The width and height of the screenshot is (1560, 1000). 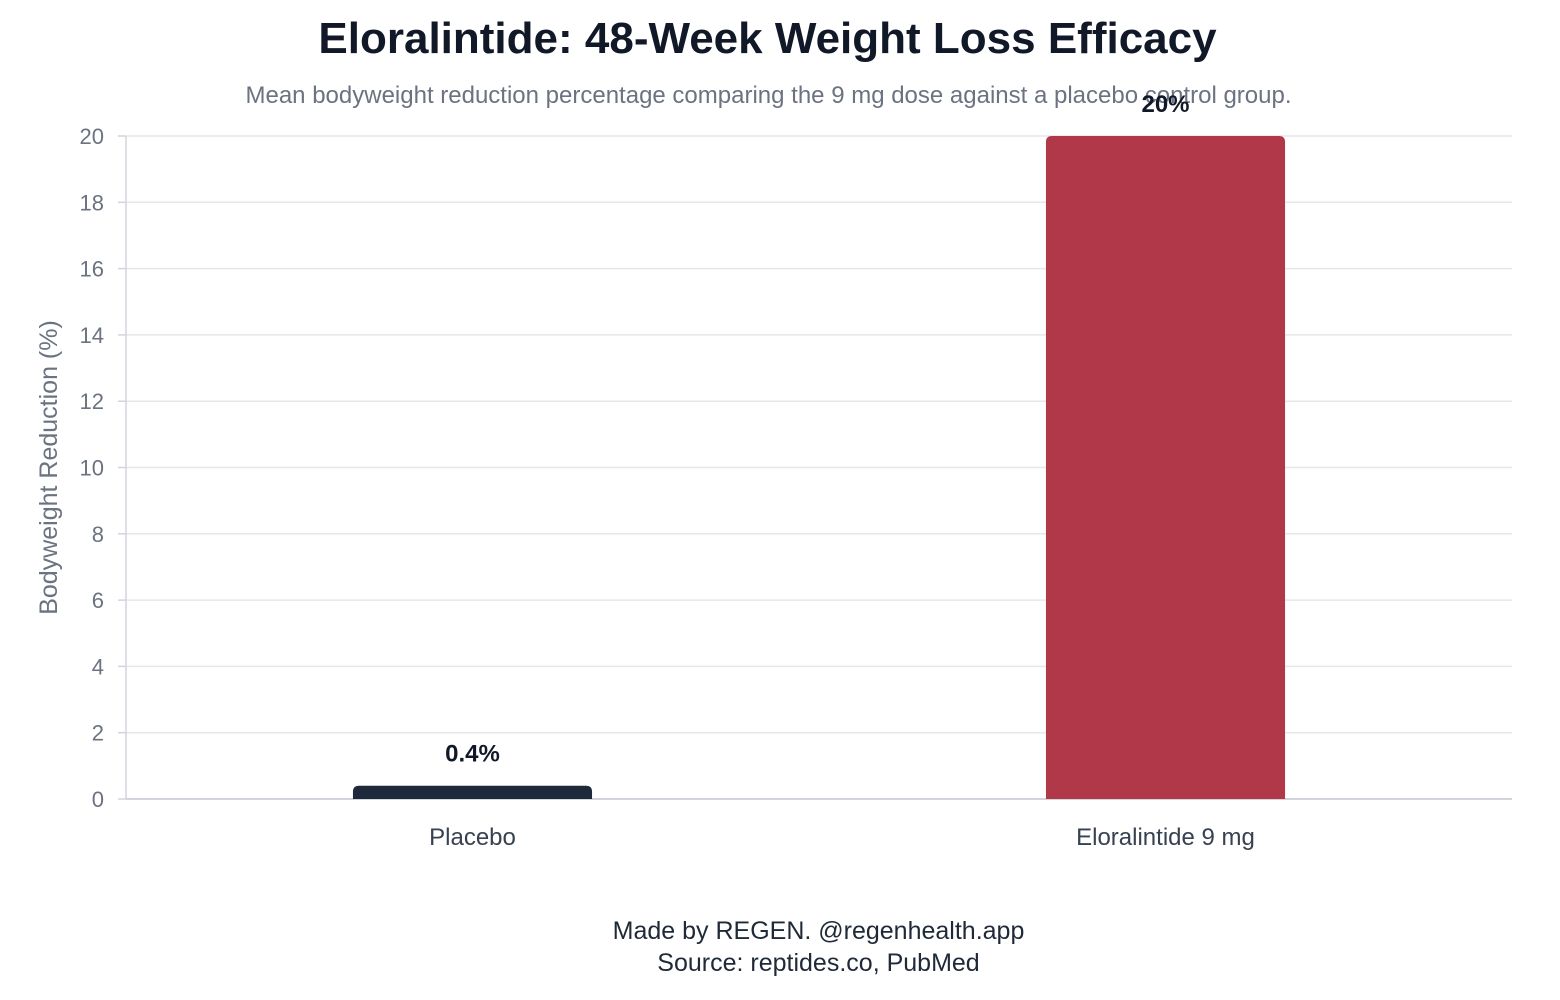 I want to click on y-tick-label: 10, so click(x=92, y=468).